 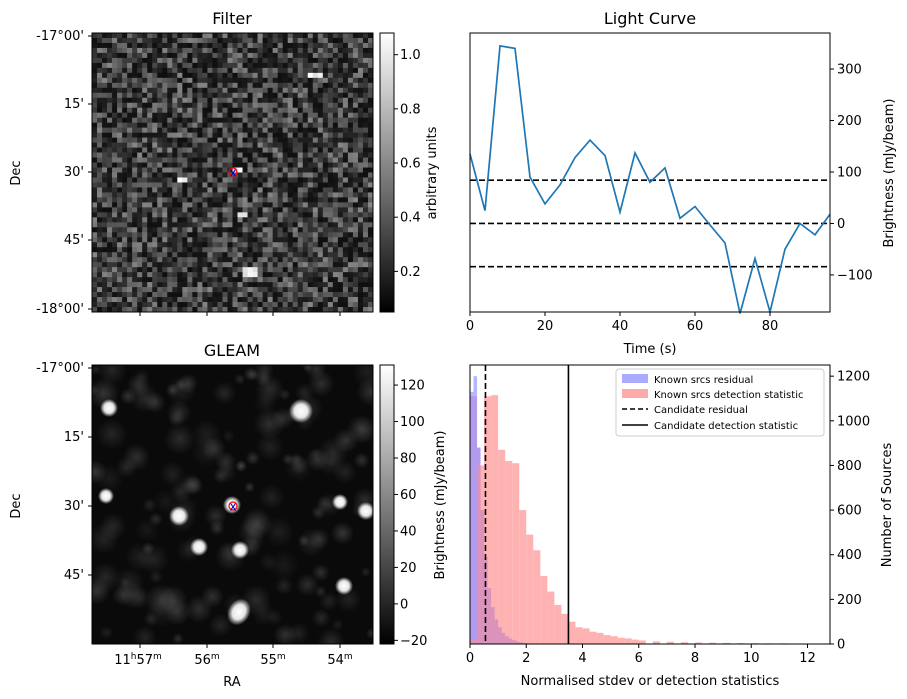 I want to click on histogram-bar-detection, so click(x=586, y=636).